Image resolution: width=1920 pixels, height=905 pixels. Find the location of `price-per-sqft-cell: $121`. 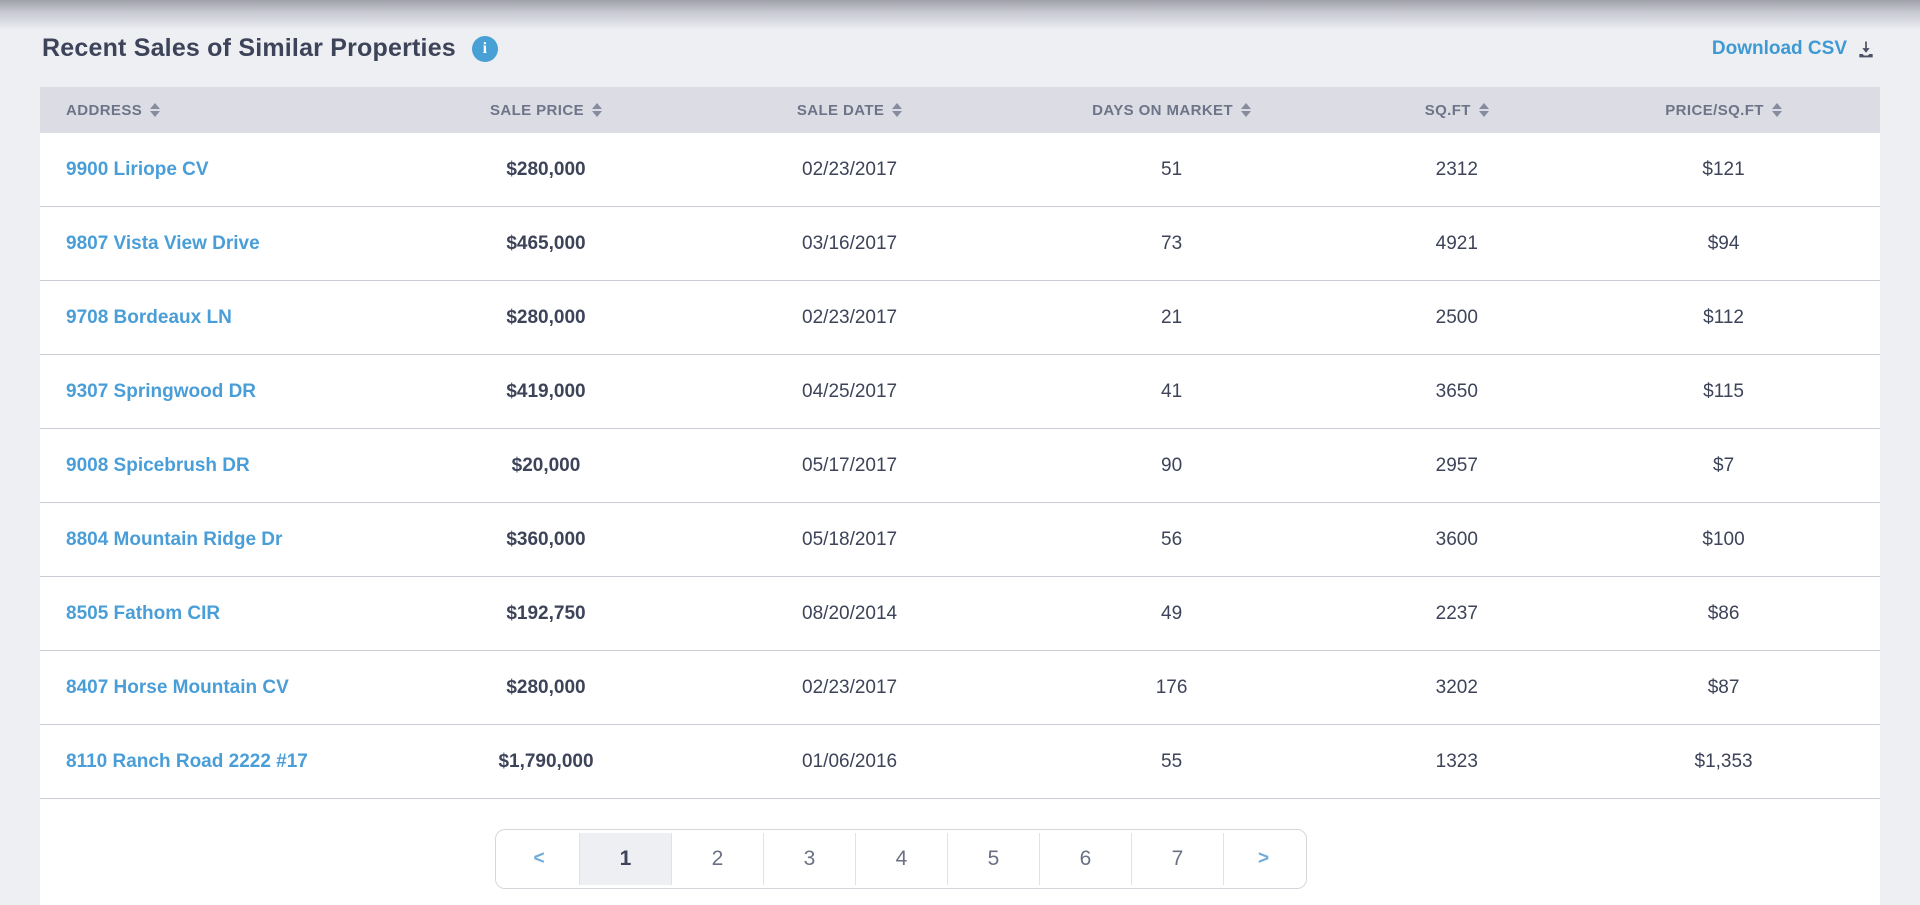

price-per-sqft-cell: $121 is located at coordinates (1723, 169).